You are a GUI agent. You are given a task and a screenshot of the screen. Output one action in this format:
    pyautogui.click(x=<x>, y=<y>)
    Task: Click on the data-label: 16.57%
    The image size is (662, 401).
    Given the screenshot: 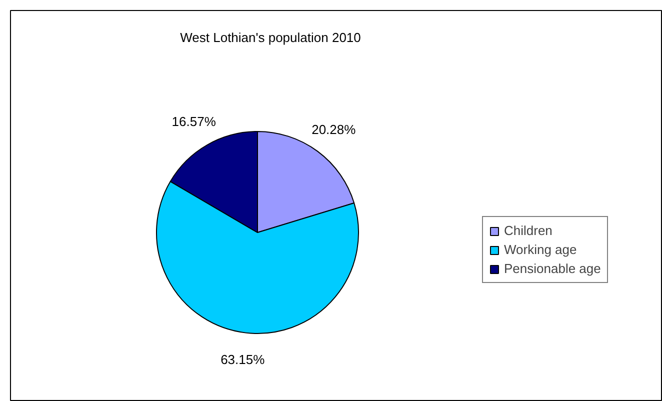 What is the action you would take?
    pyautogui.click(x=194, y=121)
    